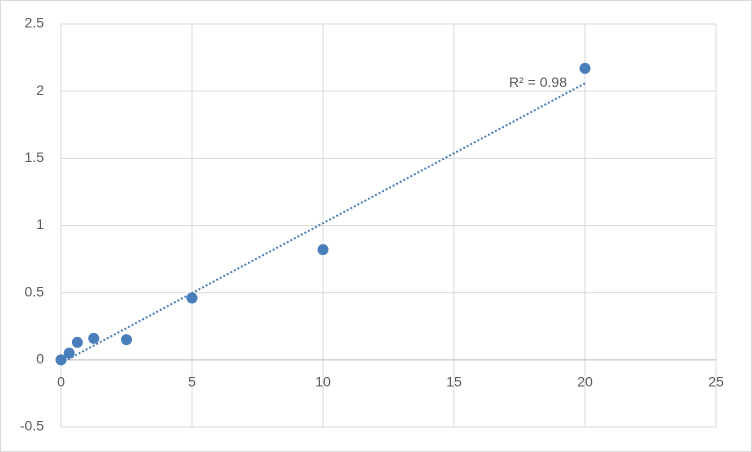 This screenshot has width=752, height=452. What do you see at coordinates (35, 23) in the screenshot?
I see `y-tick-label: 2.5` at bounding box center [35, 23].